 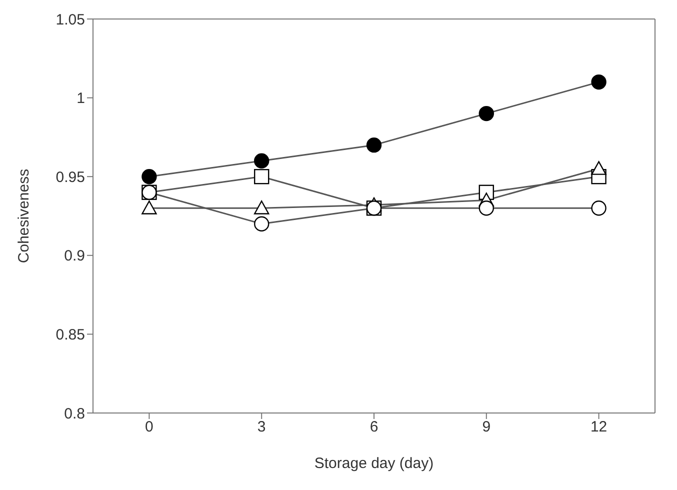 I want to click on x-tick-label: 12, so click(x=599, y=427).